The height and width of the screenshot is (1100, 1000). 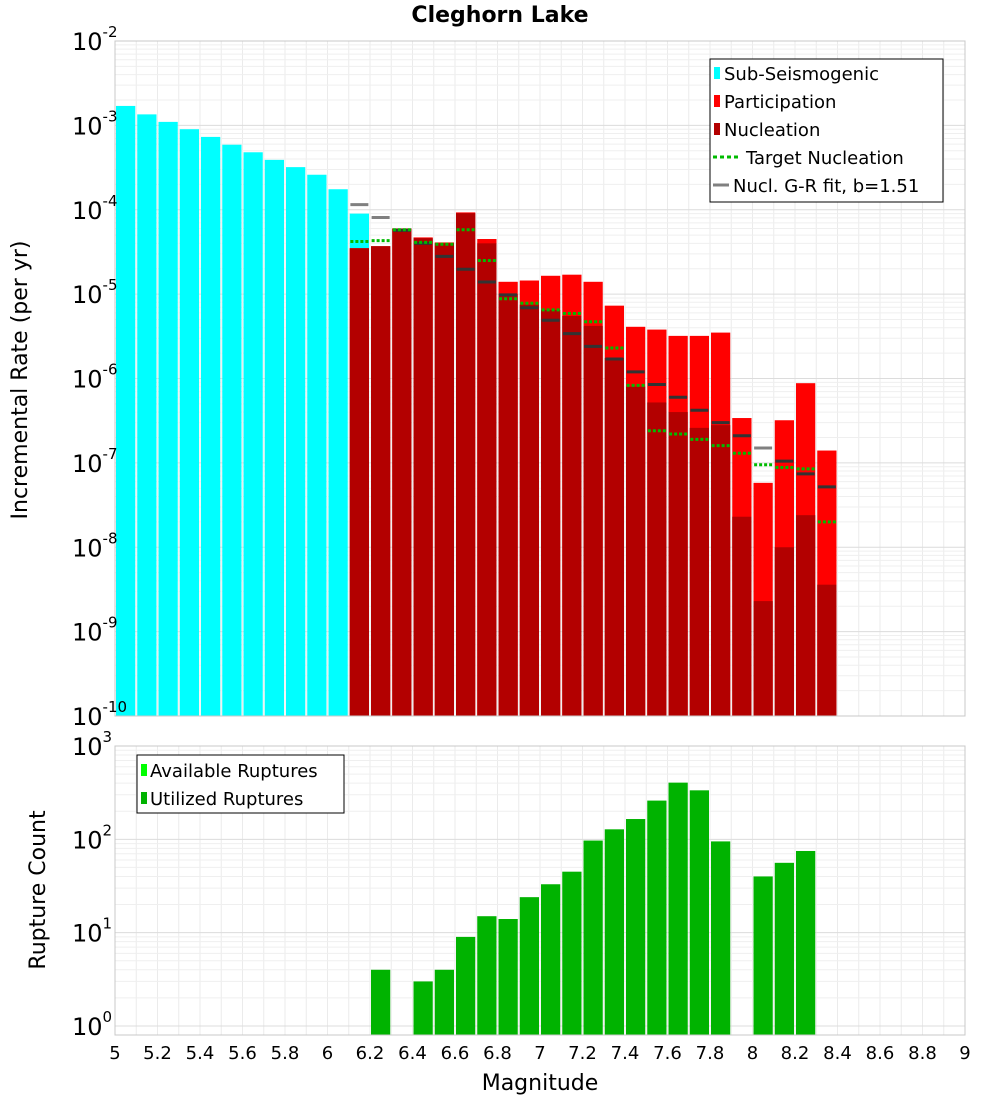 I want to click on rate-y-tick-label: 10⁻⁵, so click(x=95, y=292).